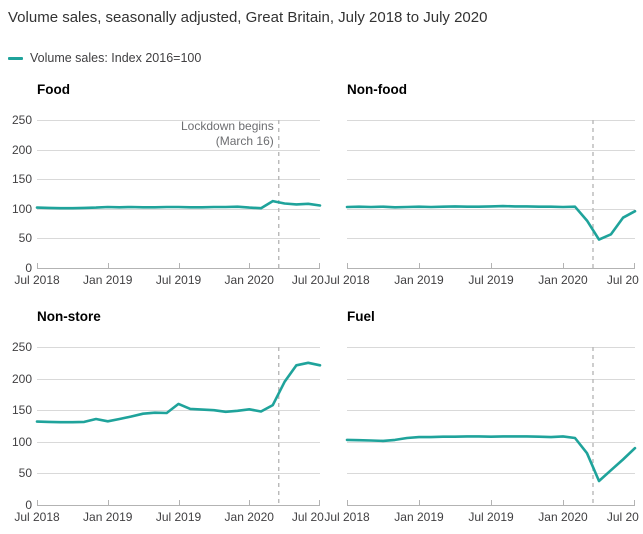 This screenshot has height=534, width=643. What do you see at coordinates (361, 316) in the screenshot?
I see `panel-title-fuel: Fuel` at bounding box center [361, 316].